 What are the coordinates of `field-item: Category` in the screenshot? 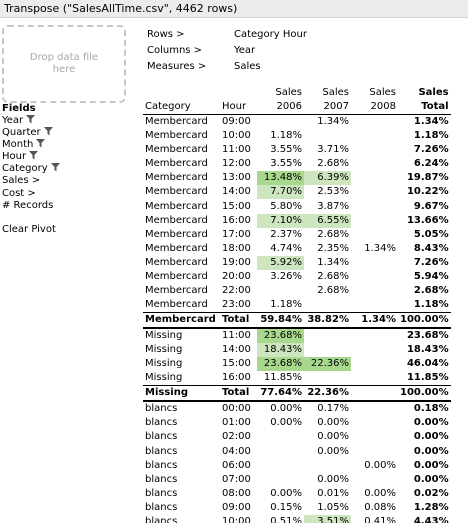 It's located at (72, 169).